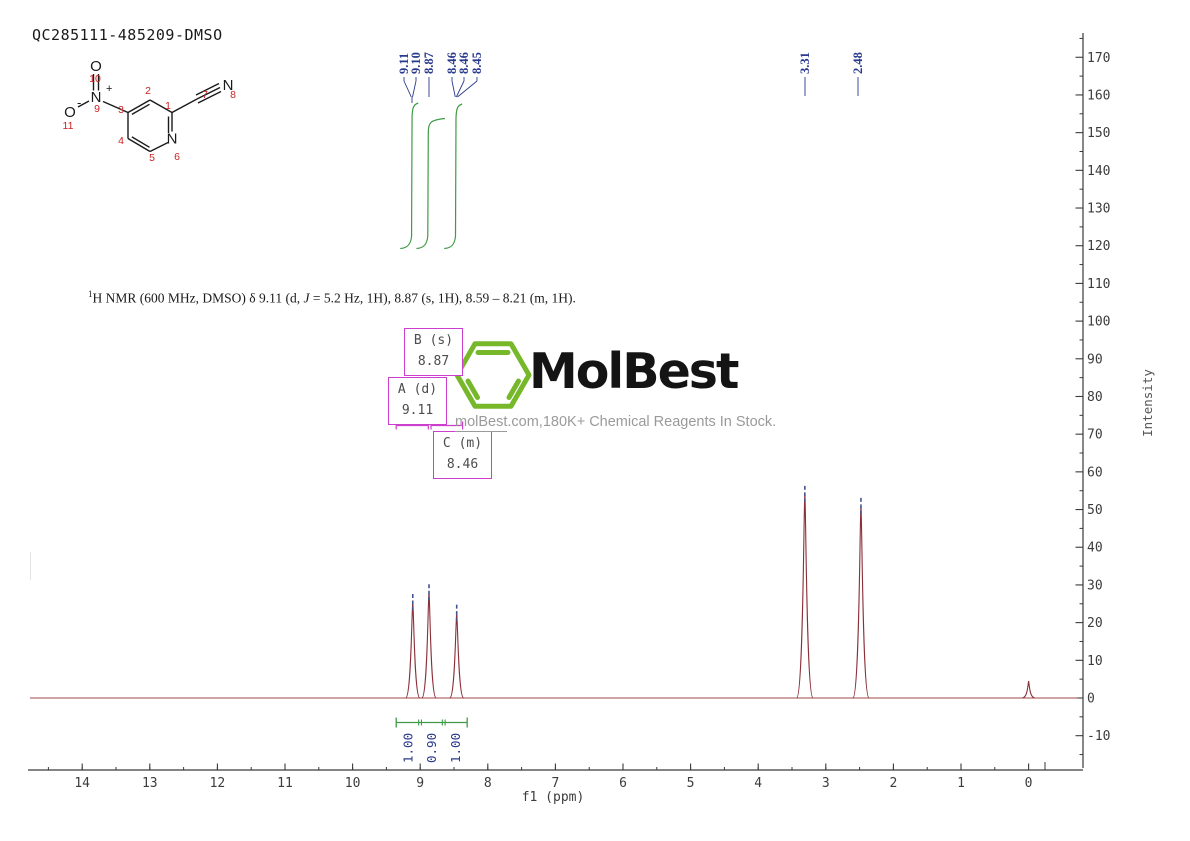 Image resolution: width=1190 pixels, height=841 pixels. I want to click on atom-number: 7, so click(205, 95).